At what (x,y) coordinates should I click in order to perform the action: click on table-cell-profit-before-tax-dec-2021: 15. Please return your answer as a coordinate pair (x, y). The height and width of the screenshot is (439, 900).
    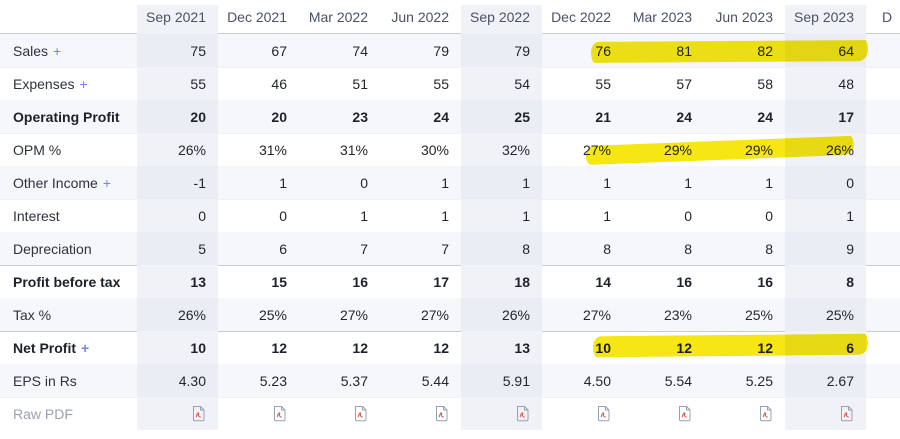
    Looking at the image, I should click on (279, 281).